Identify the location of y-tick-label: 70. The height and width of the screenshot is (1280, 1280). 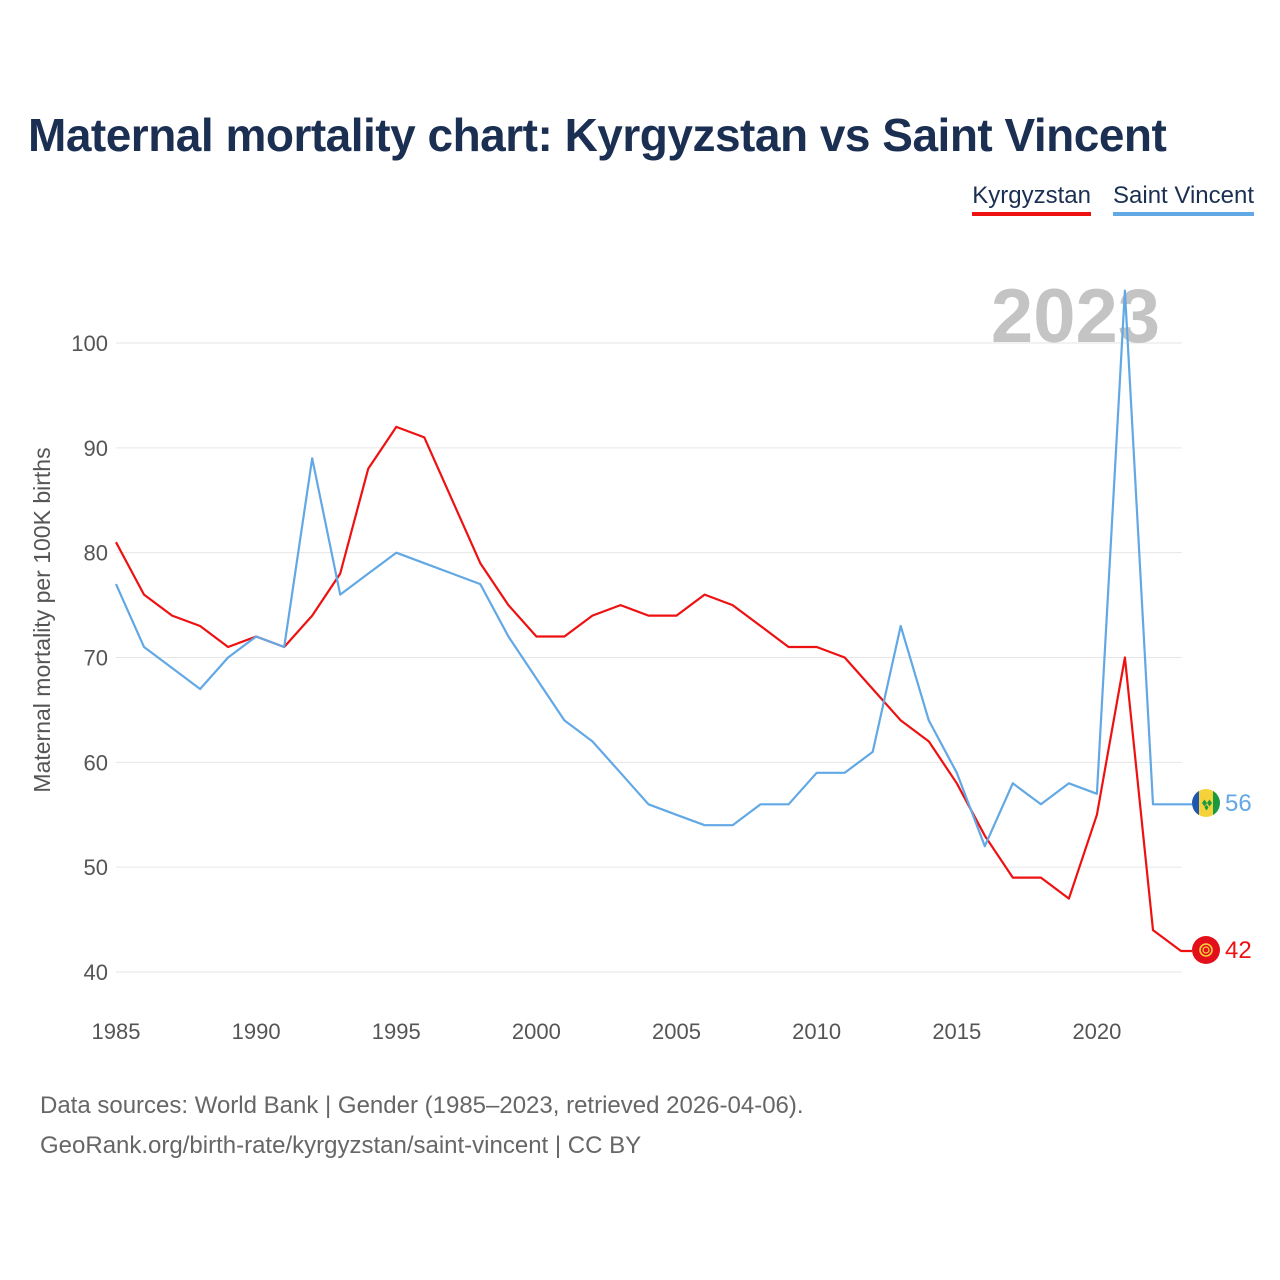
(96, 658).